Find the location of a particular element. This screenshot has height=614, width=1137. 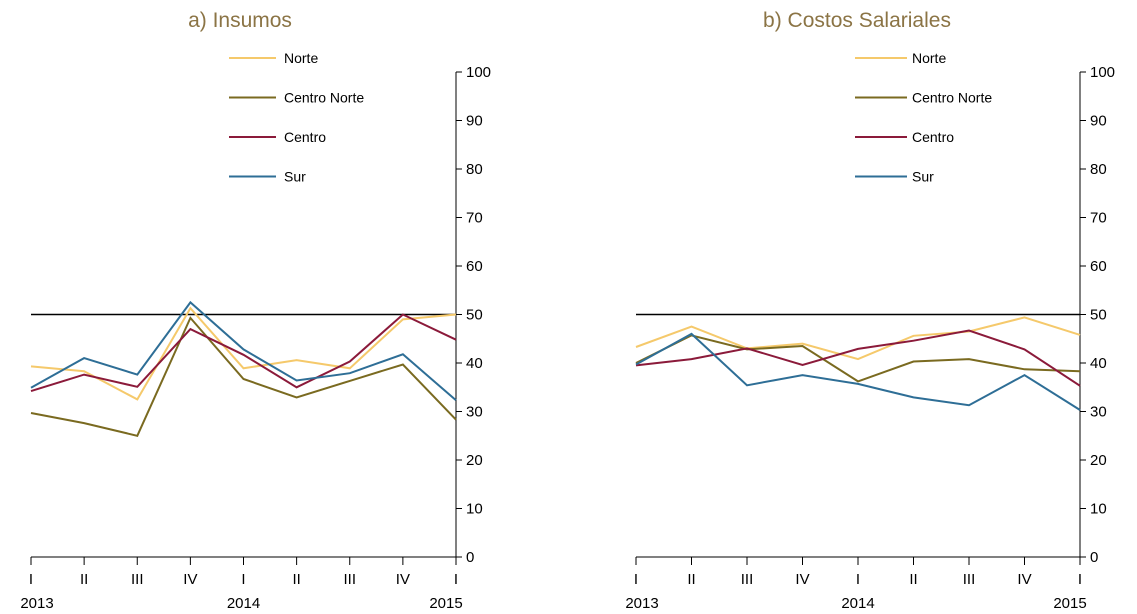

chart-title: a) Insumos is located at coordinates (240, 20).